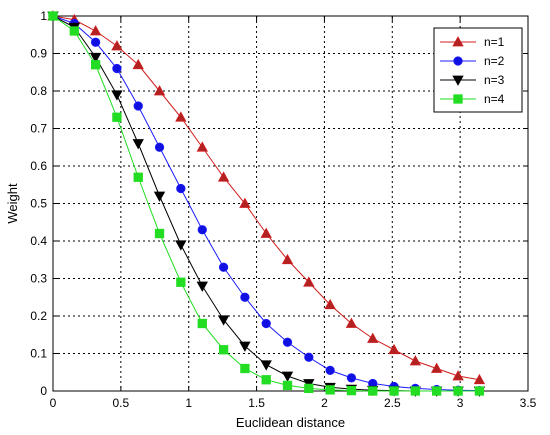 The image size is (550, 435). Describe the element at coordinates (290, 422) in the screenshot. I see `x-axis-label: Euclidean distance` at that location.